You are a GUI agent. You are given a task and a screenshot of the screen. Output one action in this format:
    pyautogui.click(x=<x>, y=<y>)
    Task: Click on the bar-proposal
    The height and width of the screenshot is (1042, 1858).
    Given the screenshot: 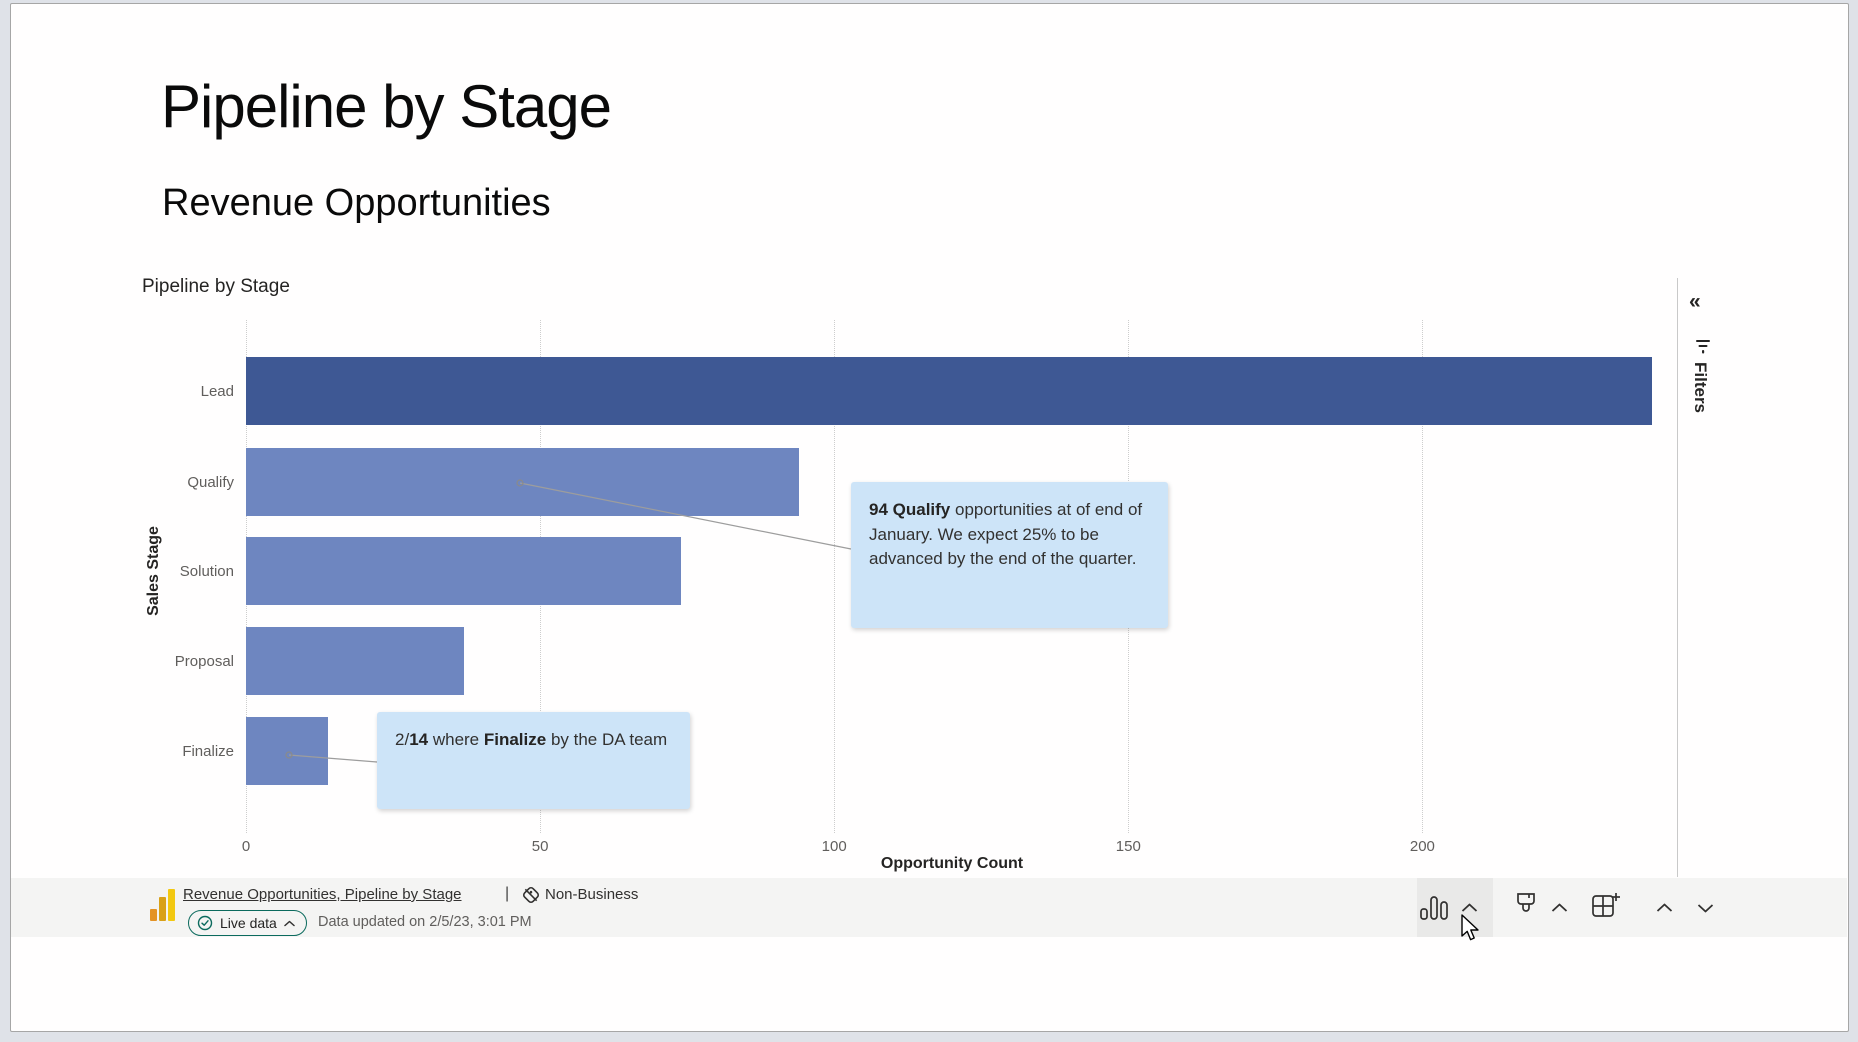 What is the action you would take?
    pyautogui.click(x=355, y=661)
    